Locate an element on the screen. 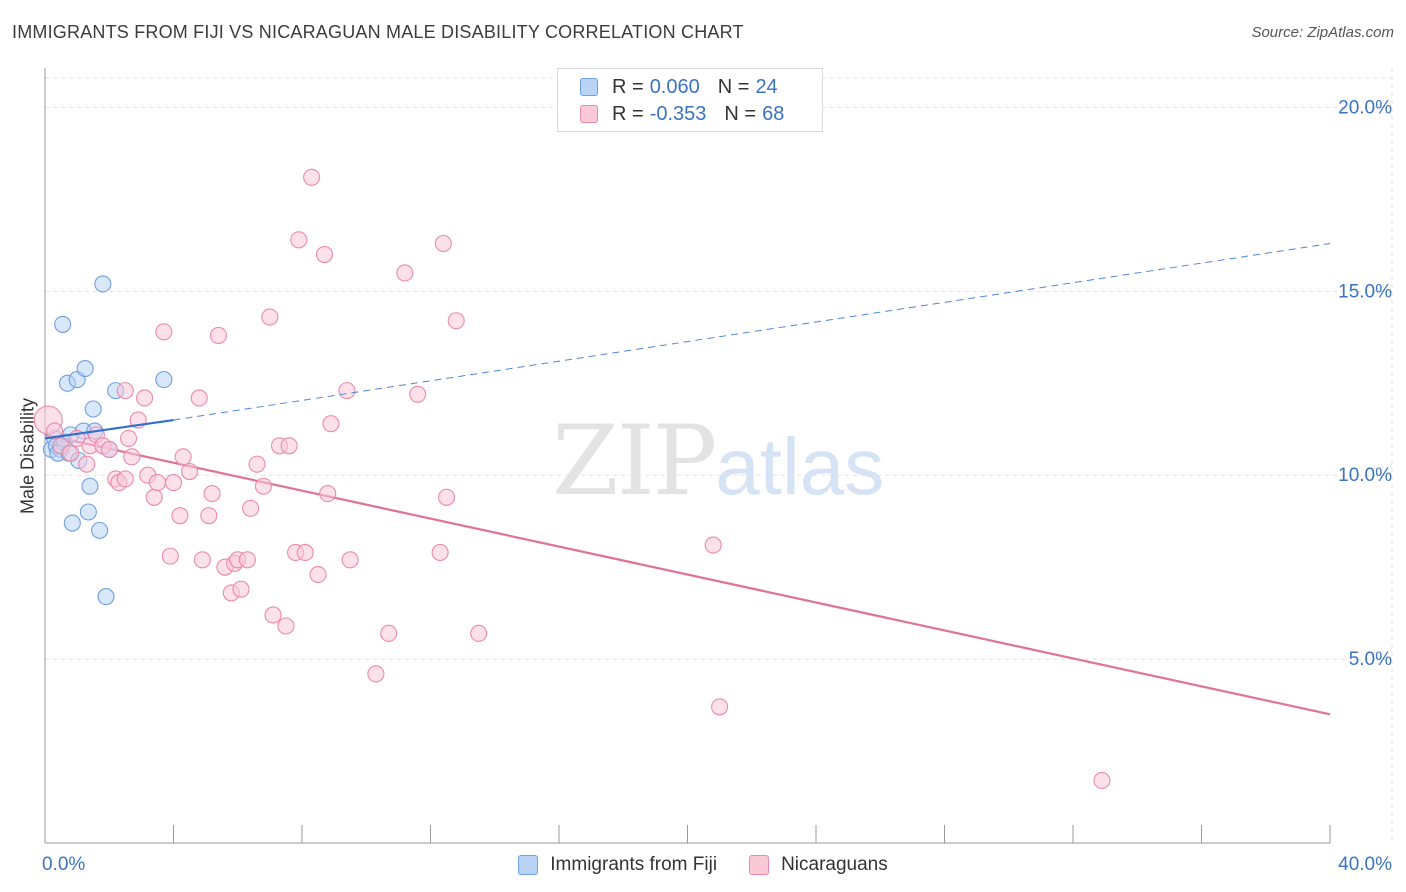 This screenshot has height=892, width=1406. legend-row-nicaraguans: R = -0.353 N = 68 is located at coordinates (682, 114).